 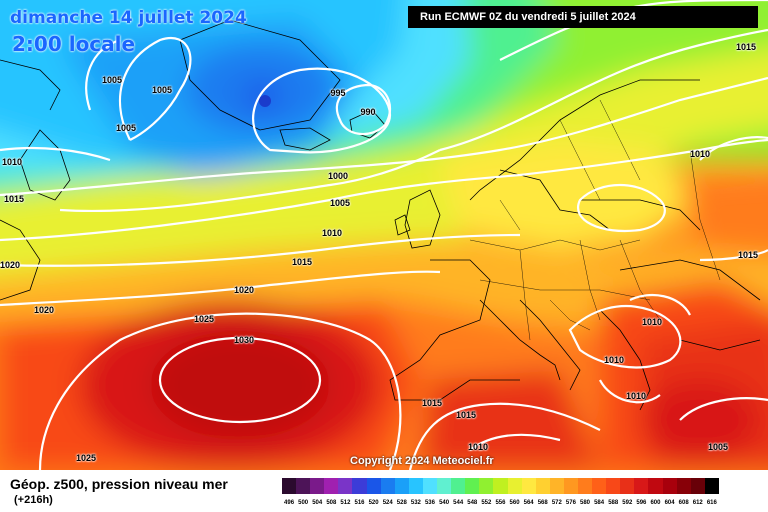 I want to click on scale-value: 560, so click(x=514, y=503).